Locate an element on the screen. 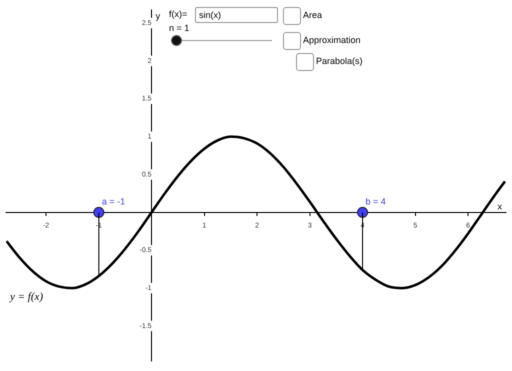 This screenshot has height=371, width=512. series-label: y = f(x) is located at coordinates (26, 297).